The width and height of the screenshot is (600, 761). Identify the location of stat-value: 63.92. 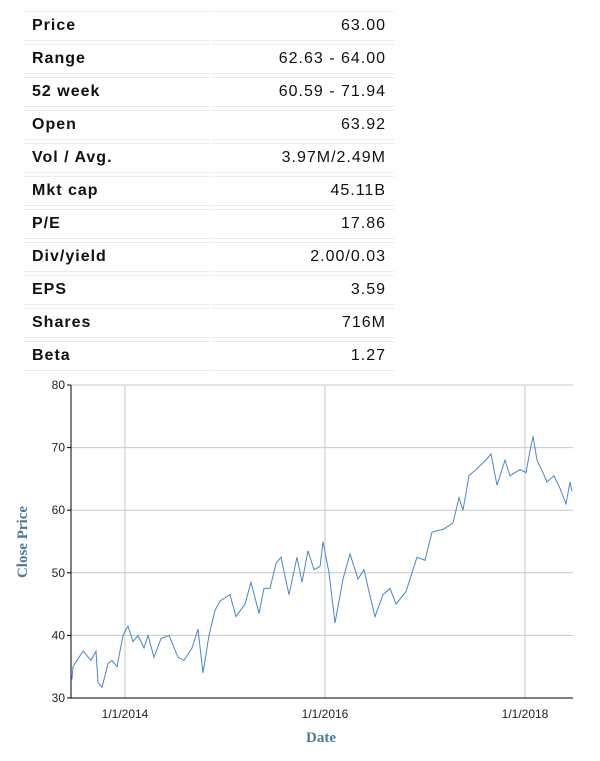
(303, 125).